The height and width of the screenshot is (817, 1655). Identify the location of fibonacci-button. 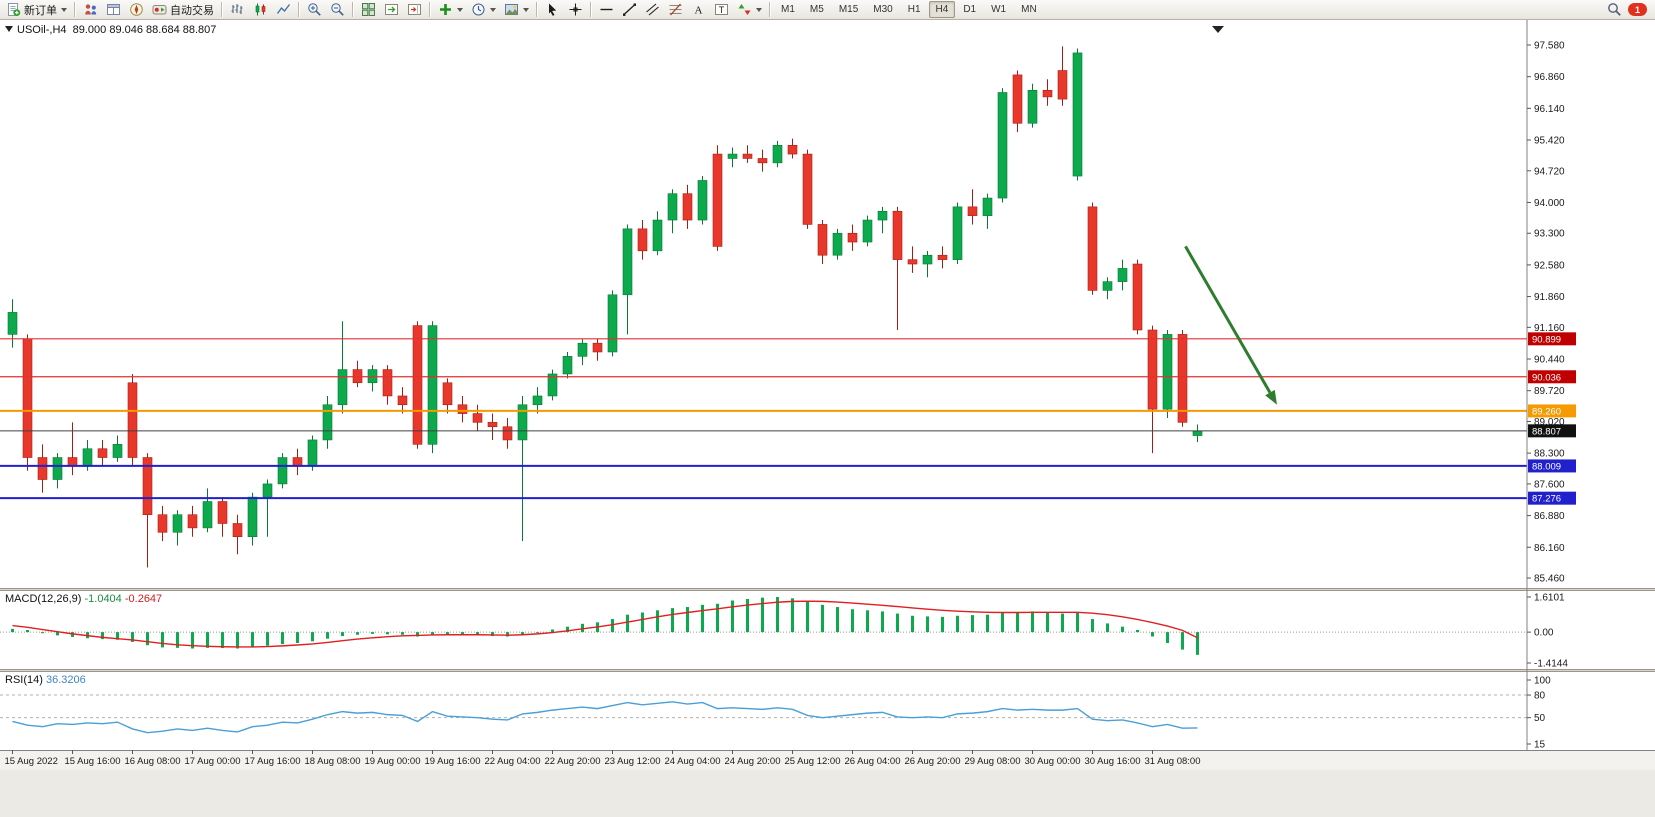
(675, 10).